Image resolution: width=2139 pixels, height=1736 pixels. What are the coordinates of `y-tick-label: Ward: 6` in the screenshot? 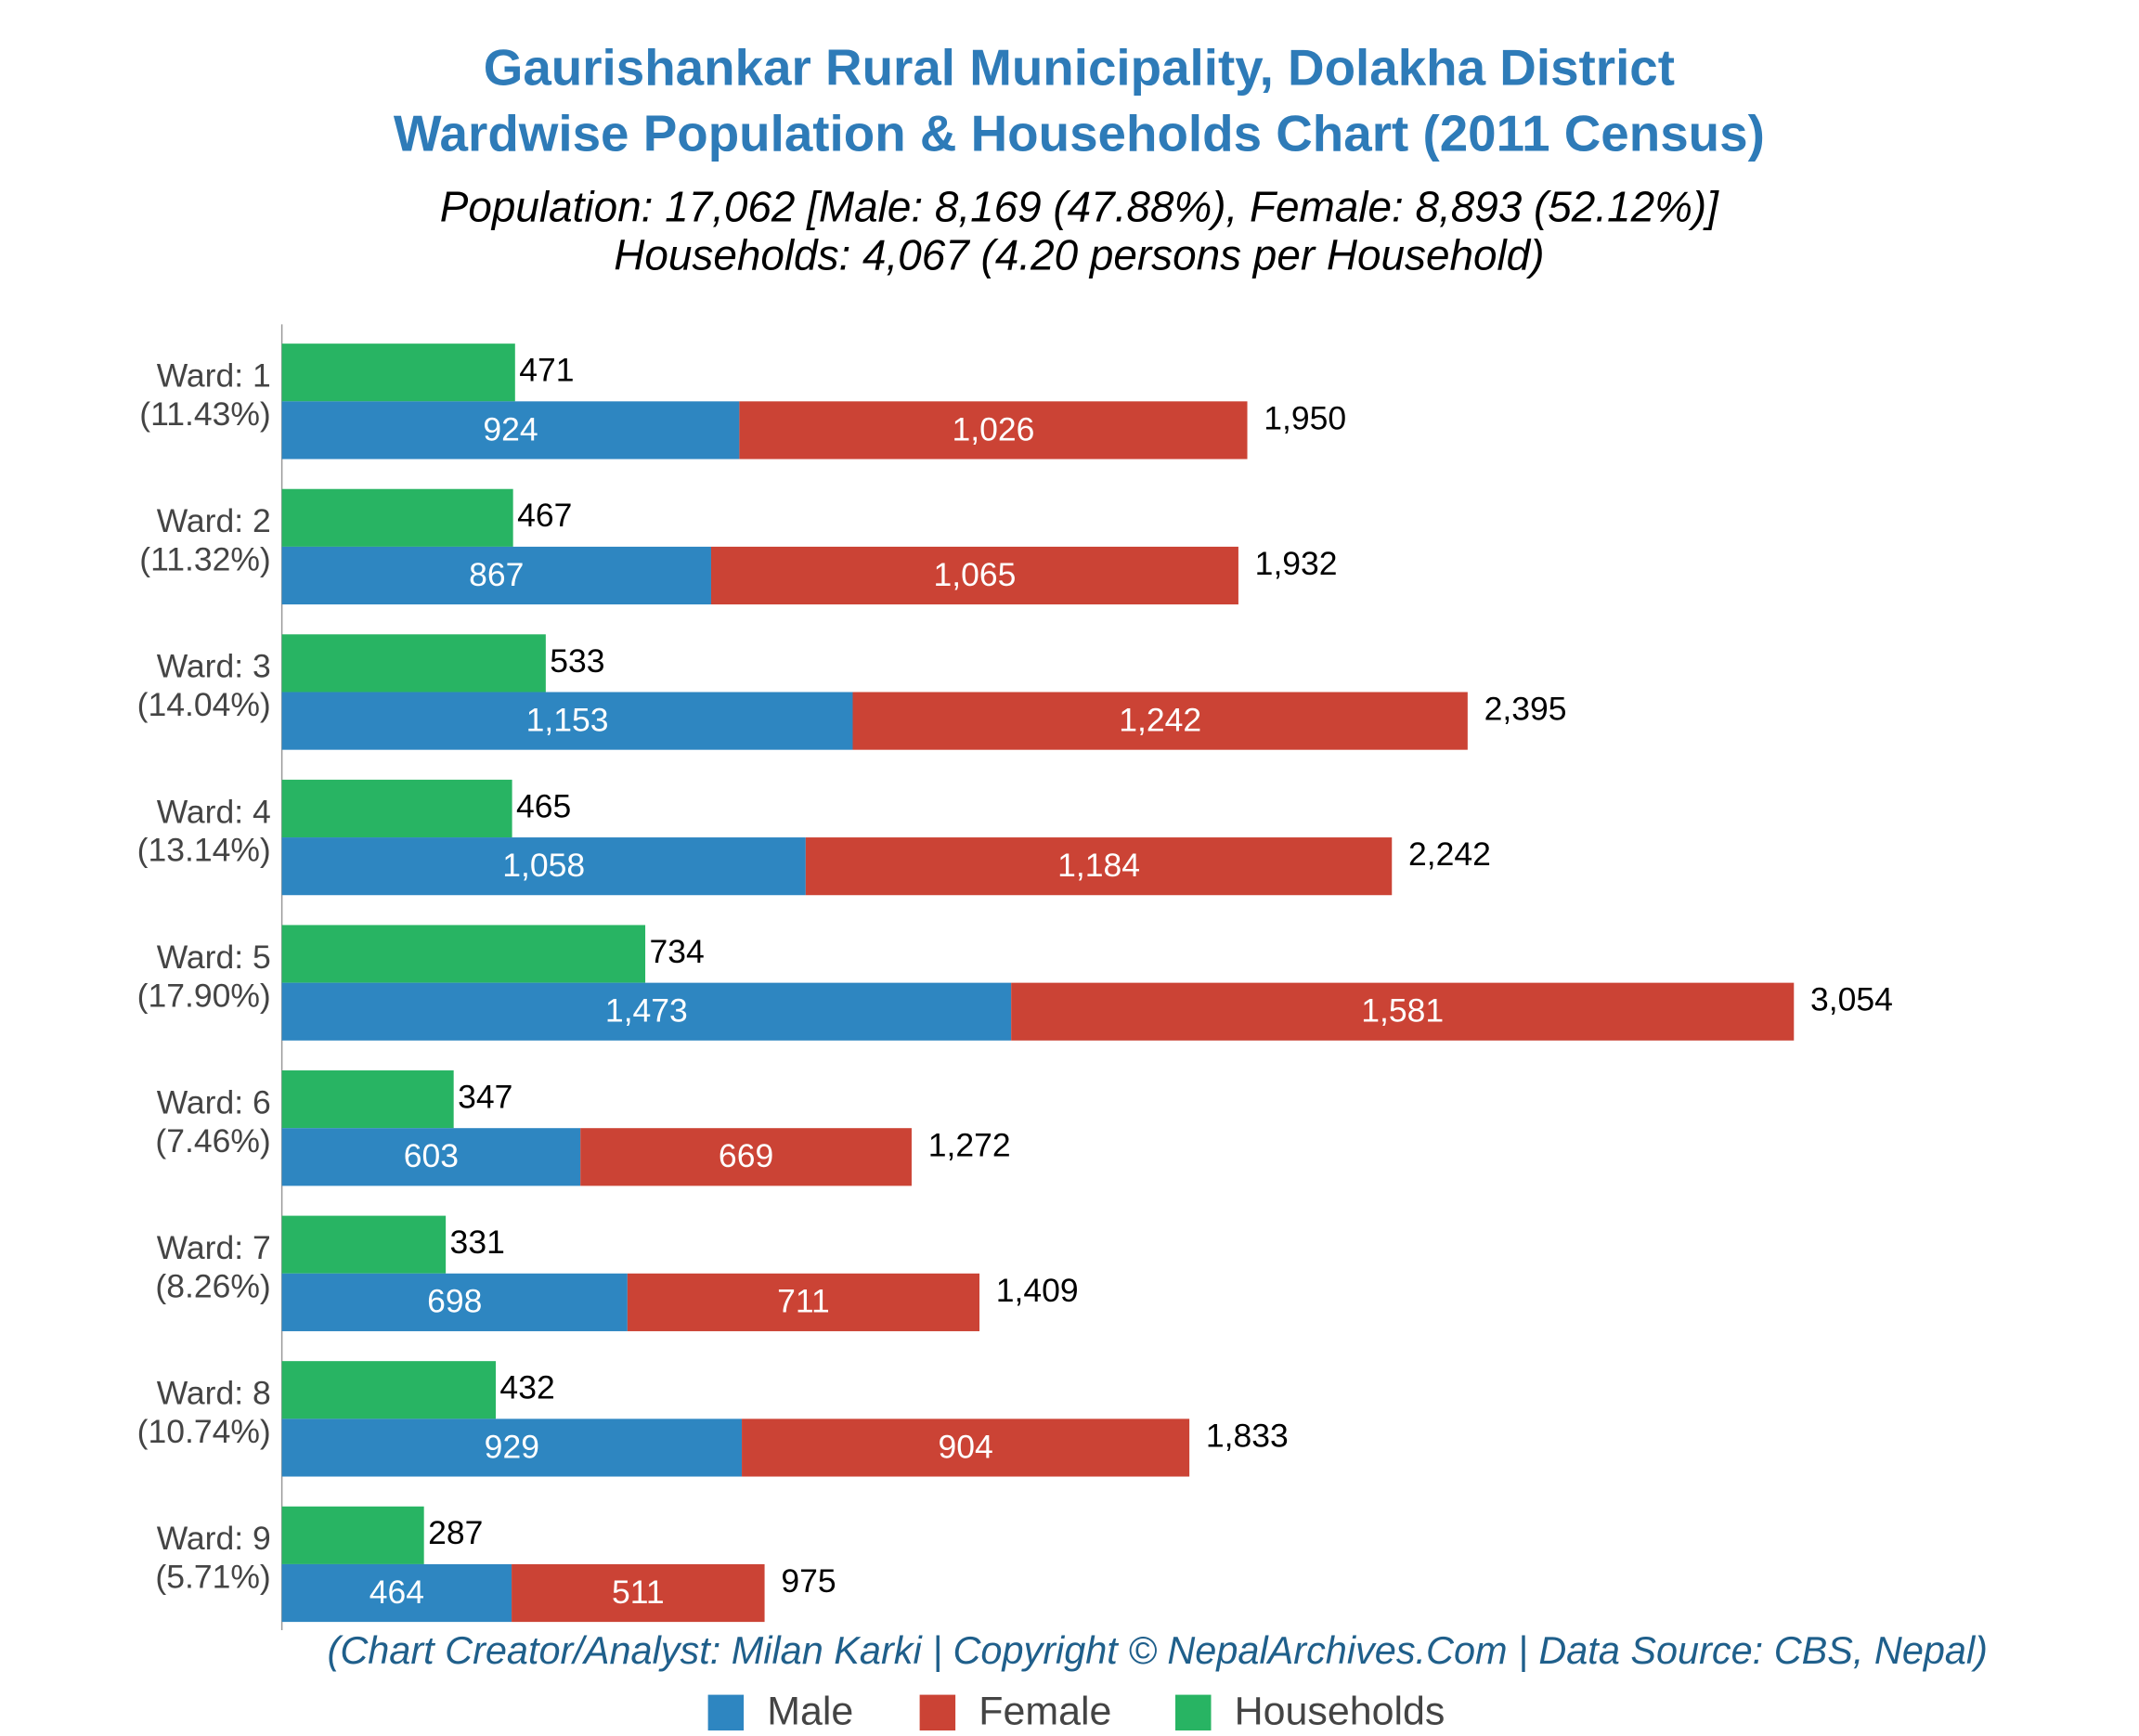 It's located at (214, 1102).